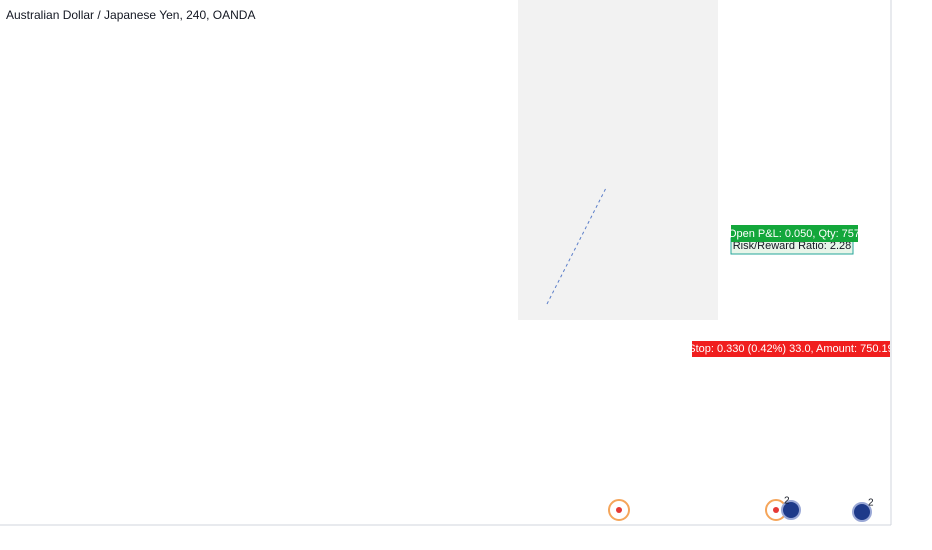 This screenshot has height=550, width=932. I want to click on stop-box, so click(791, 349).